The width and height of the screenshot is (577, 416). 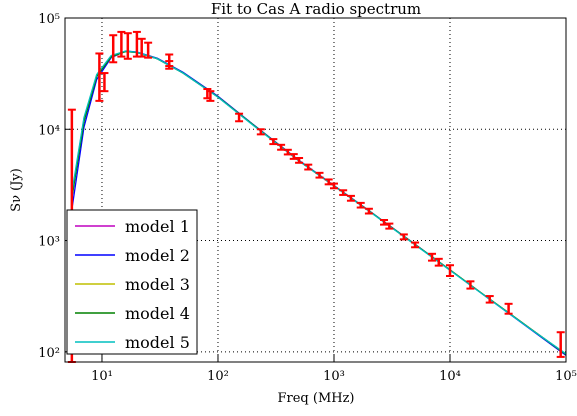 What do you see at coordinates (566, 376) in the screenshot?
I see `x-tick-label: 10⁵` at bounding box center [566, 376].